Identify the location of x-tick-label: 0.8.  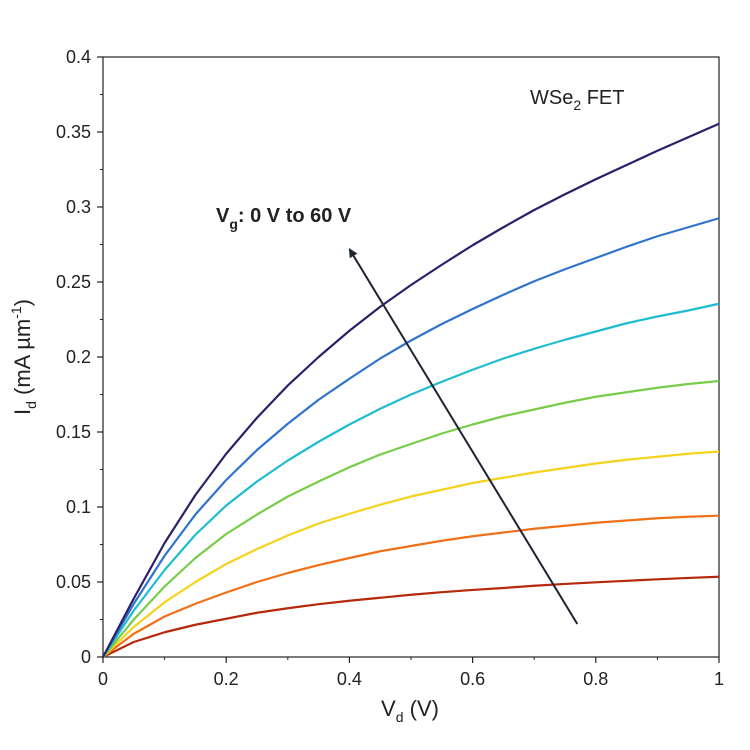
(595, 679).